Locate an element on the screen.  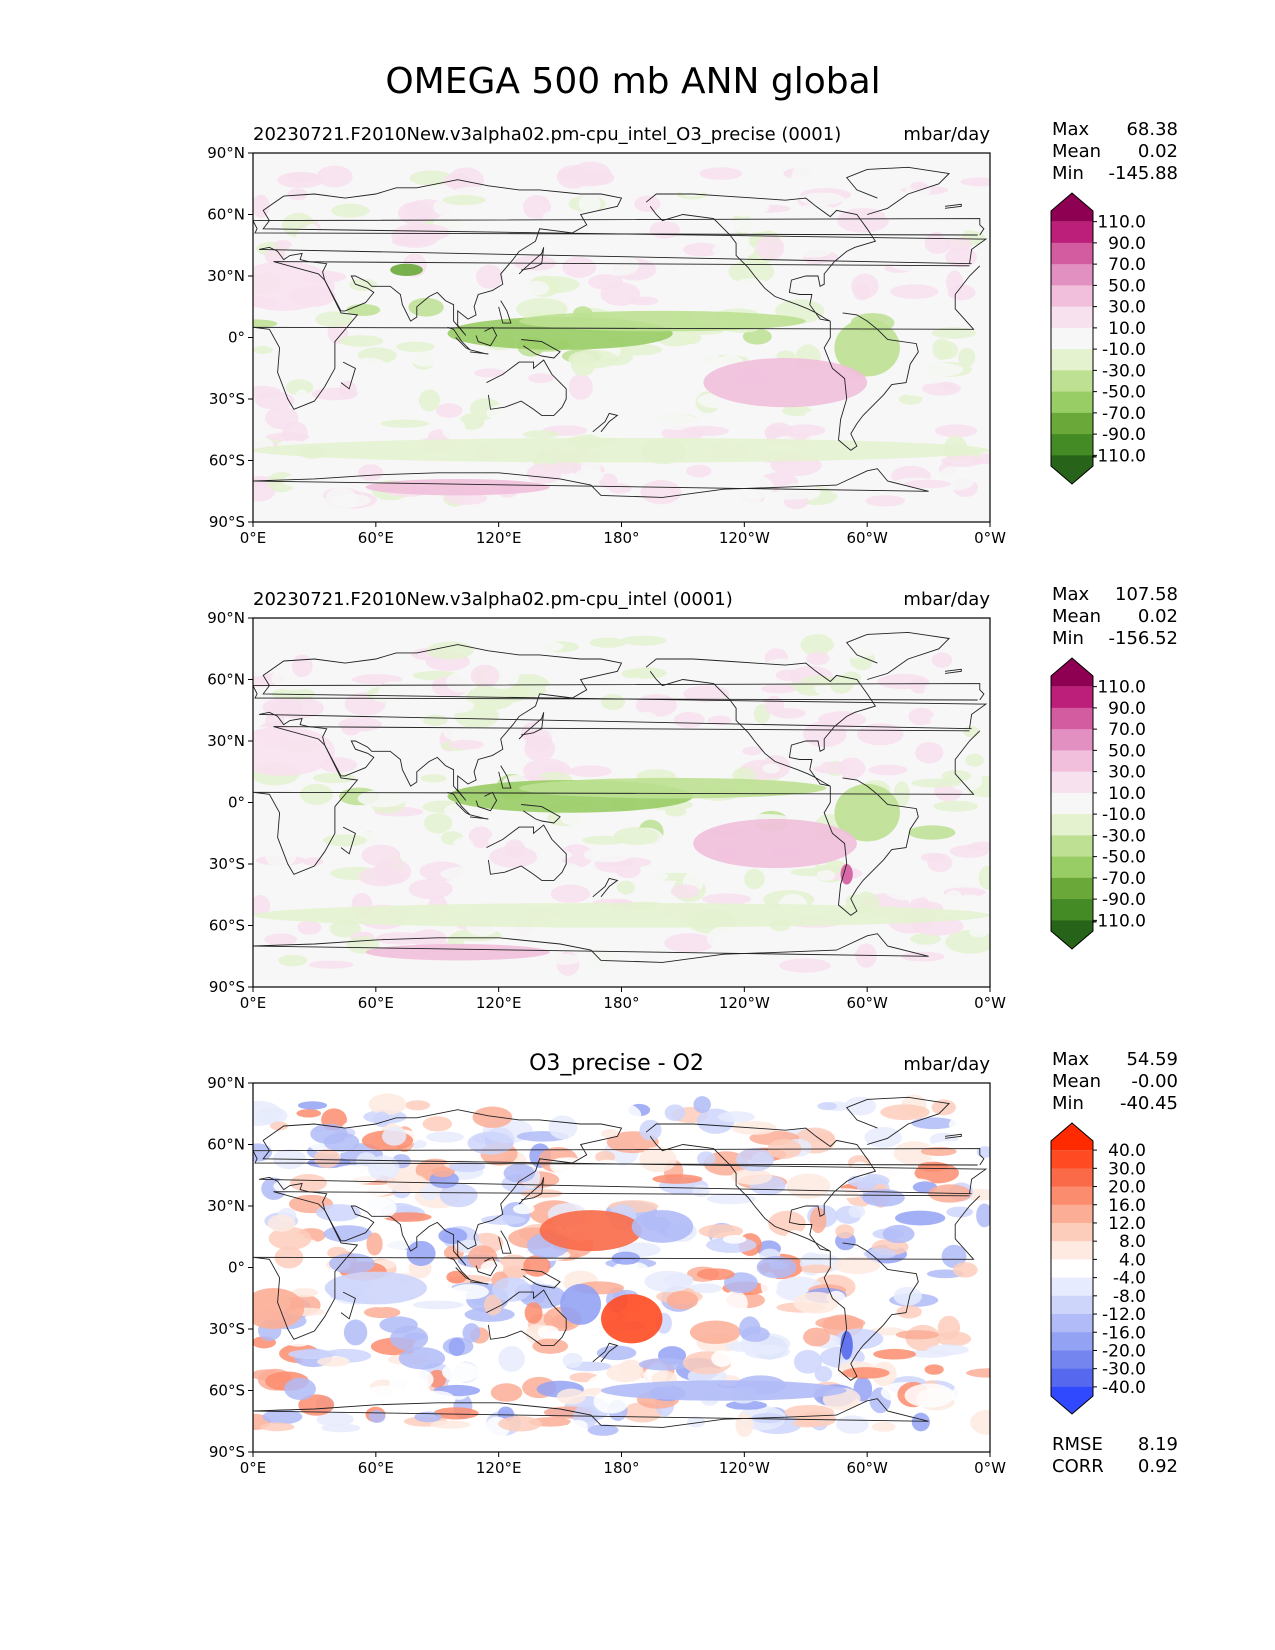
colorbar-tick-label: 12.0 is located at coordinates (1127, 1224).